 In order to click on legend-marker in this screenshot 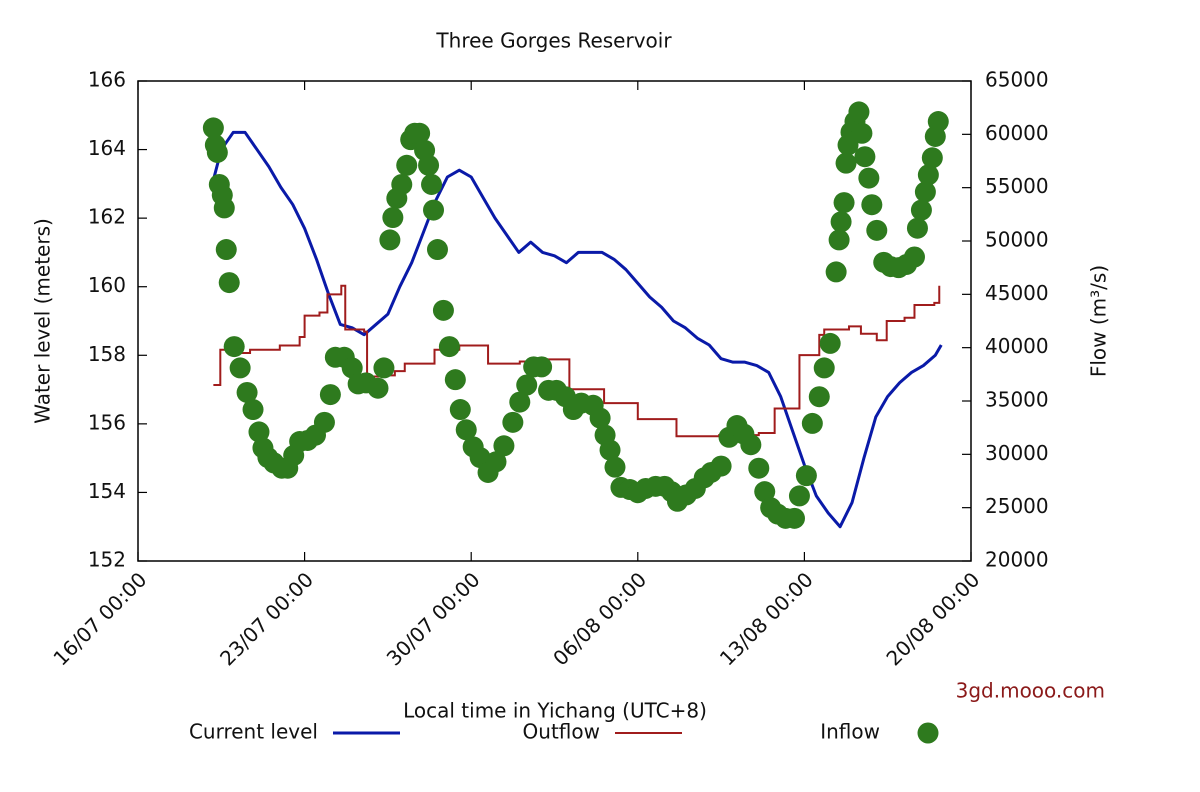, I will do `click(928, 733)`.